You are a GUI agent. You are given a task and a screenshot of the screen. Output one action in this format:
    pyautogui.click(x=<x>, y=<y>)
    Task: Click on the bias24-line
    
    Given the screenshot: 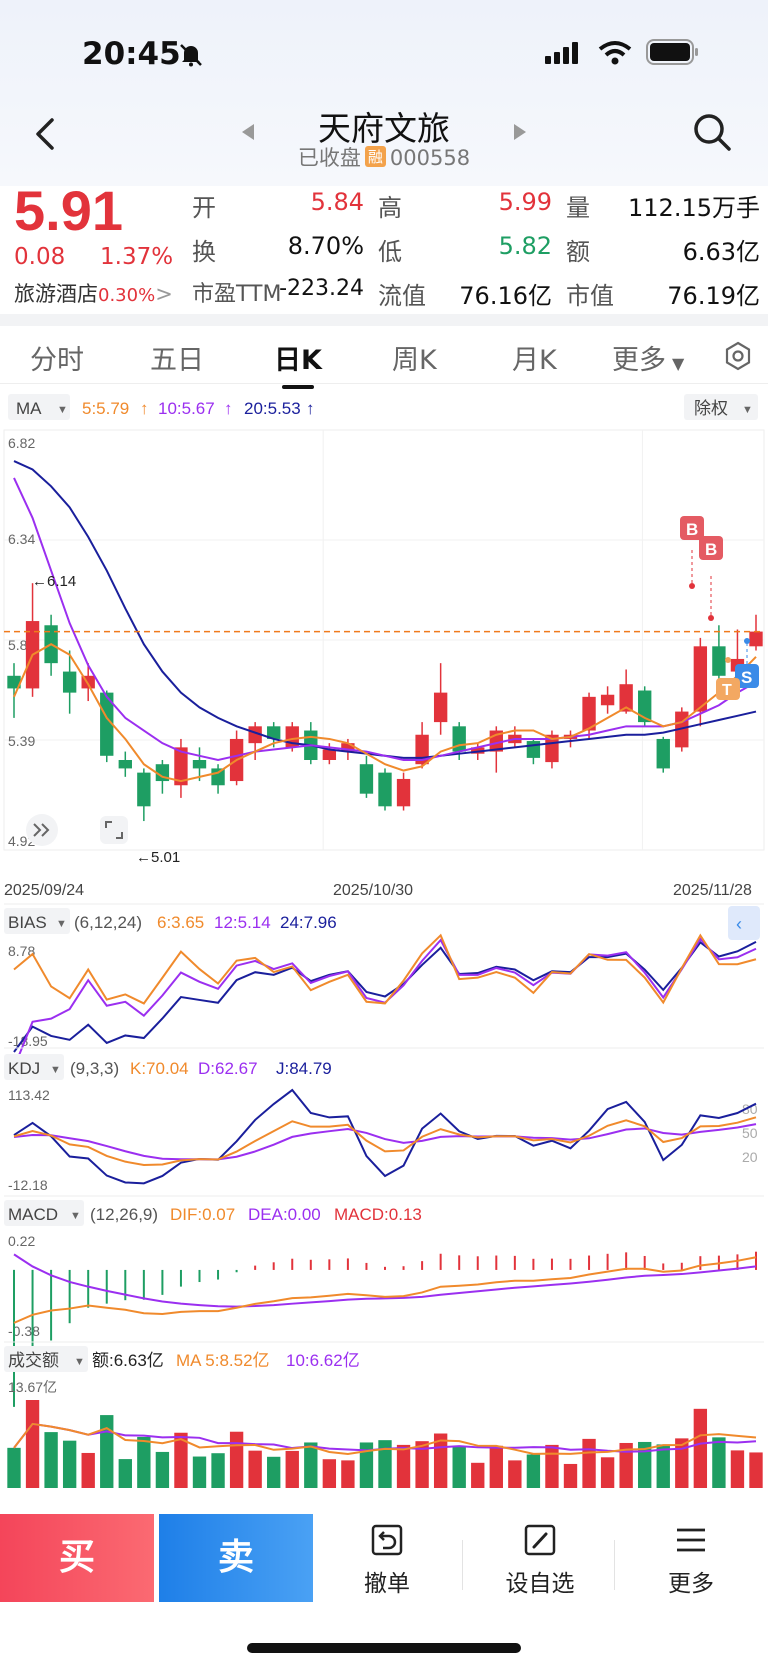 What is the action you would take?
    pyautogui.click(x=385, y=996)
    